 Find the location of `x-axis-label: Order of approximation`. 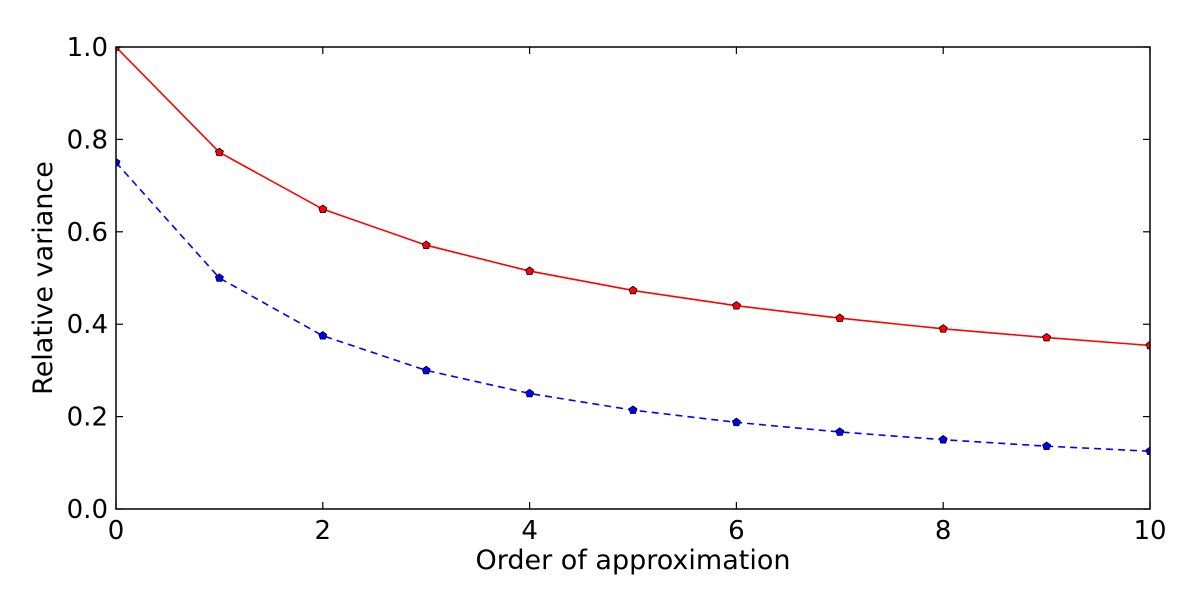

x-axis-label: Order of approximation is located at coordinates (633, 560).